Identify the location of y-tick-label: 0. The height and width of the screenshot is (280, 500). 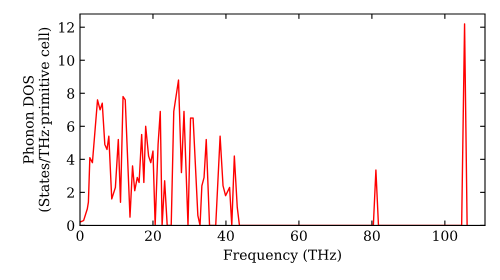
(70, 225).